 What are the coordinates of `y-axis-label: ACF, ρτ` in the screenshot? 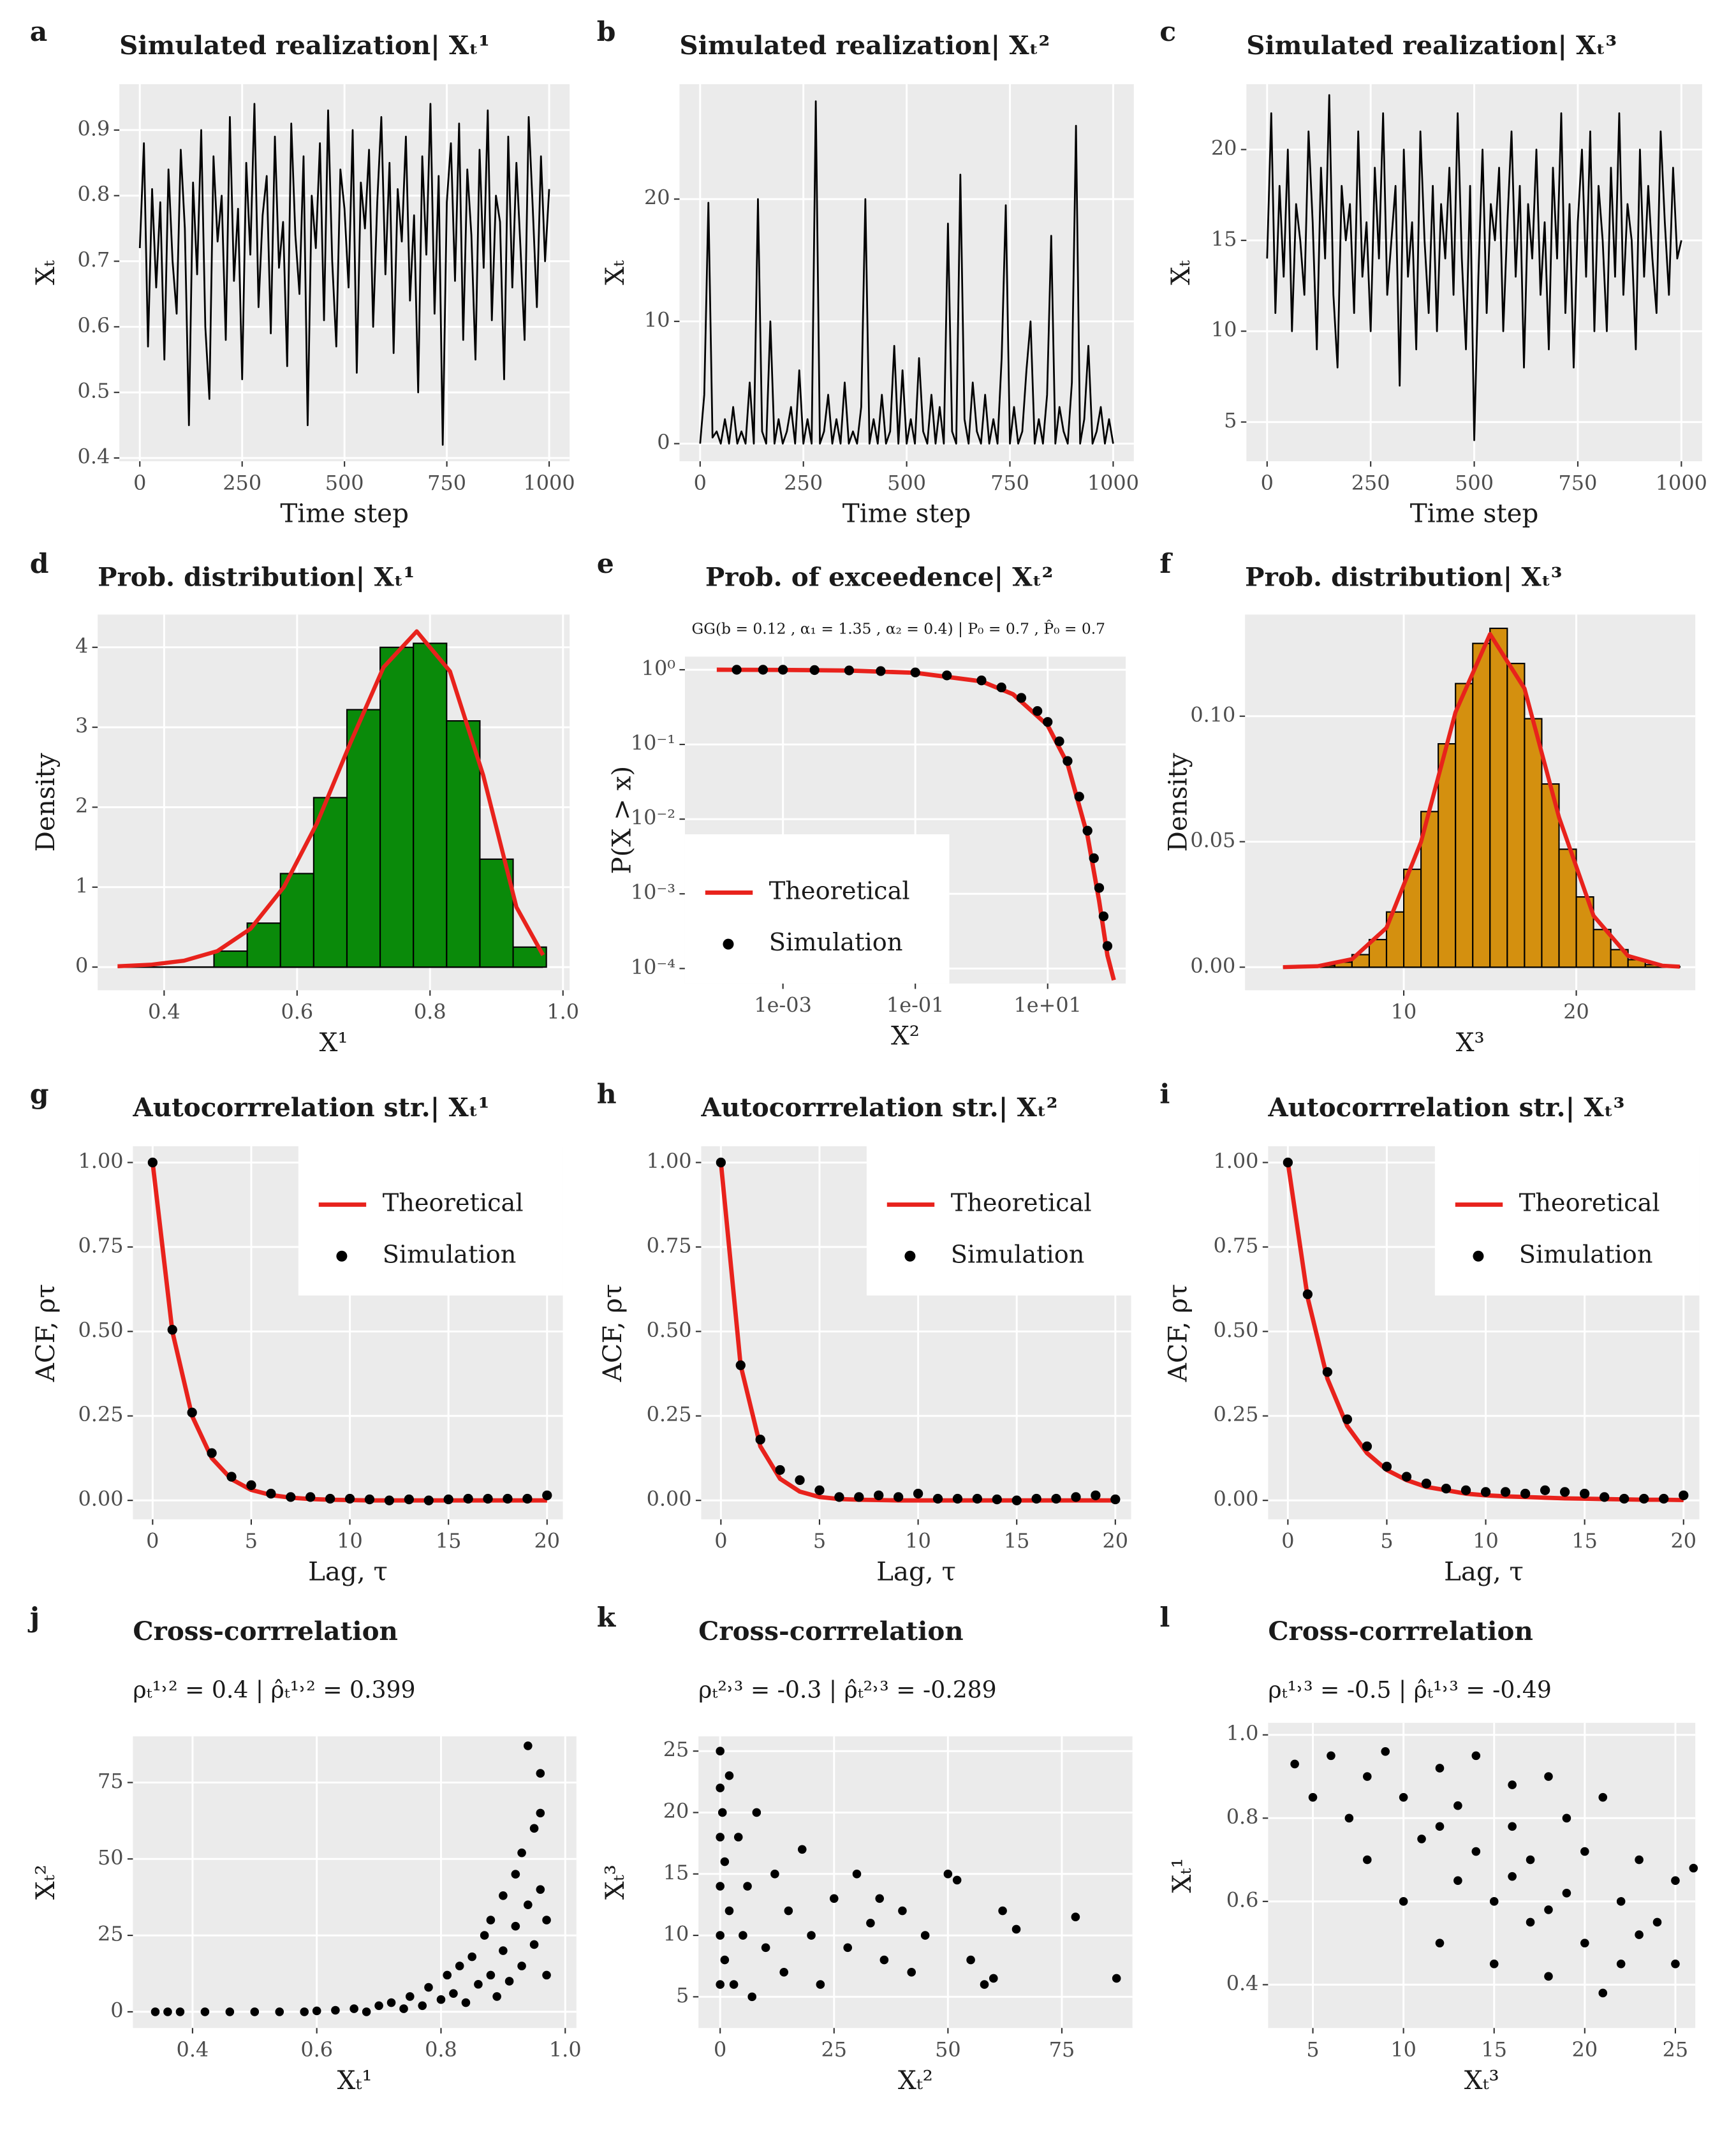 It's located at (45, 1333).